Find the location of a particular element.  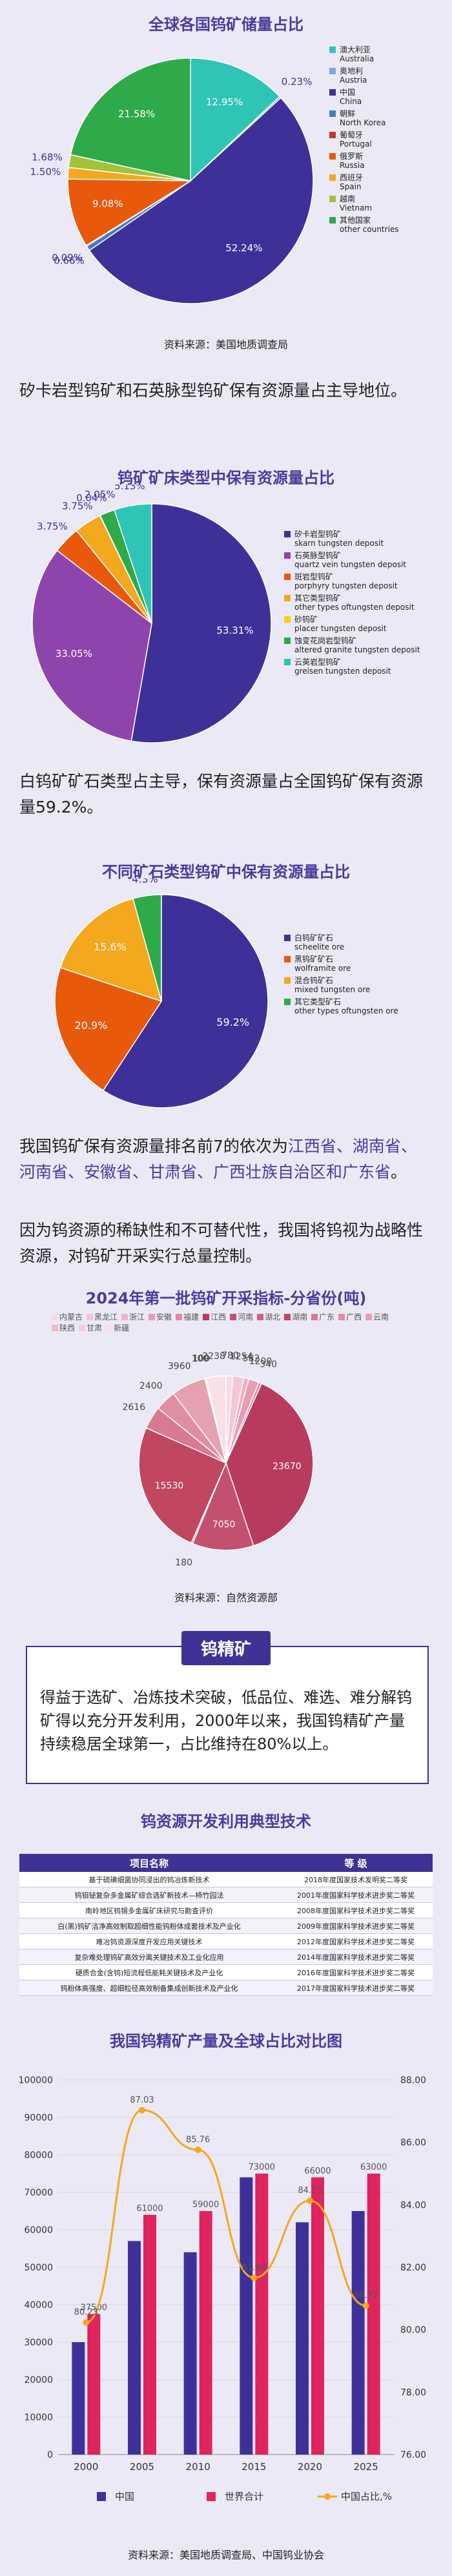

legend-item: 其它类型矿石 other types oftungsten ore is located at coordinates (365, 1006).